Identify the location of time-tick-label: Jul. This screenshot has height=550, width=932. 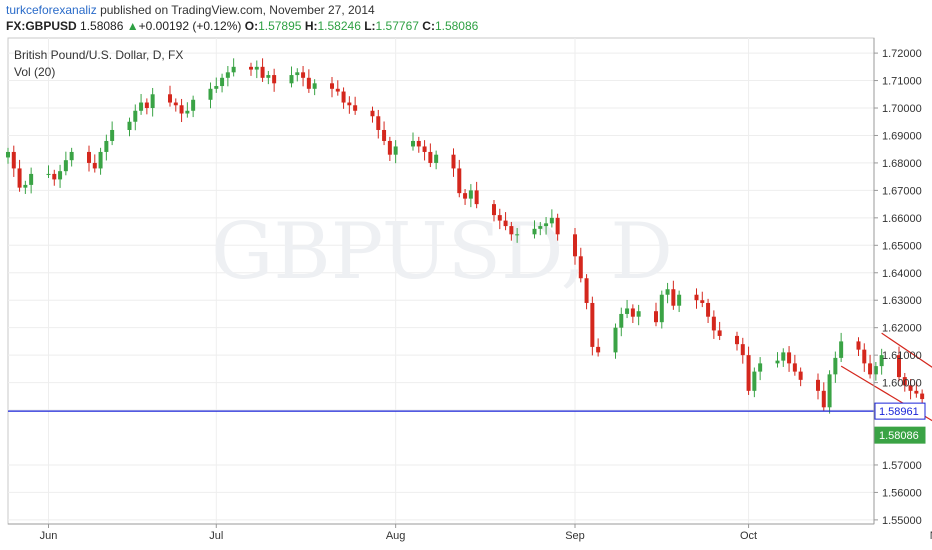
(216, 536).